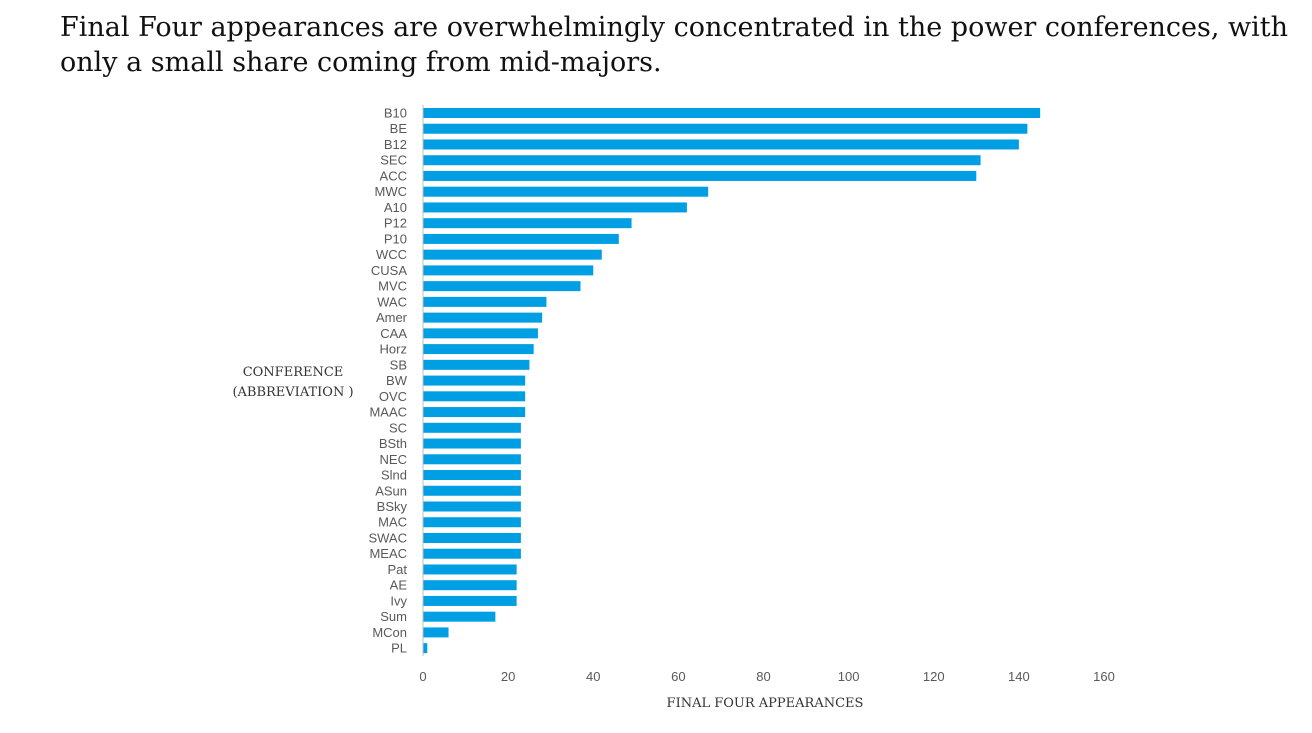  I want to click on x-tick-60: 60, so click(678, 676).